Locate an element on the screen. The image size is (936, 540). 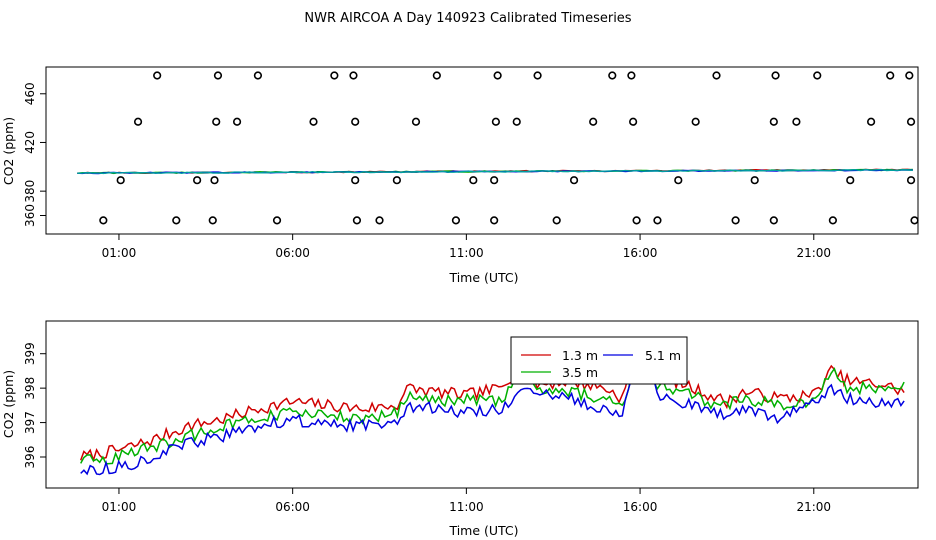
y-tick-label: 460 is located at coordinates (30, 93).